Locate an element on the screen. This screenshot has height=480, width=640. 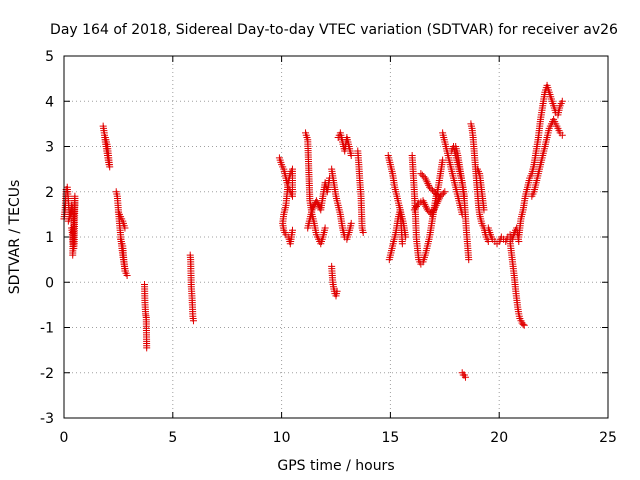
y-tick-label: 2 is located at coordinates (49, 193).